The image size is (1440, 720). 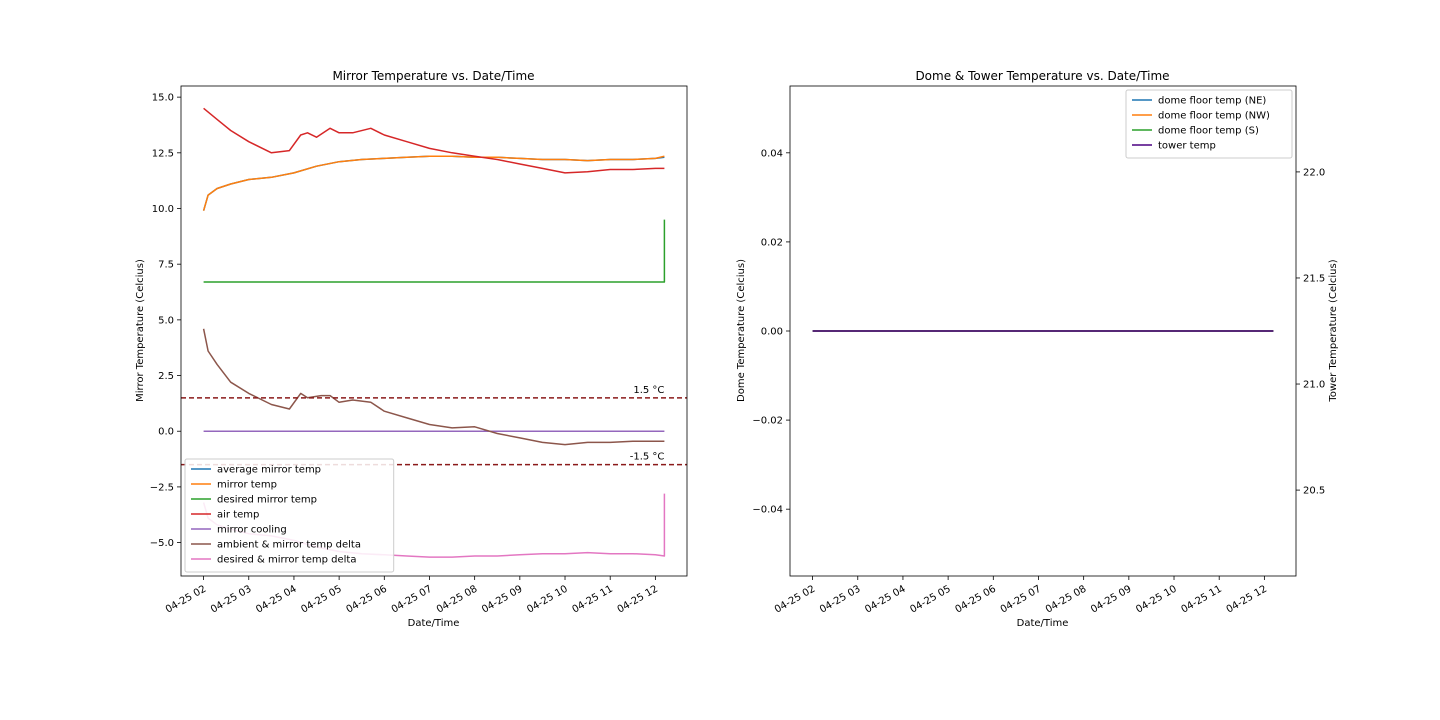 I want to click on legend-entry: dome floor temp (NW), so click(x=1214, y=116).